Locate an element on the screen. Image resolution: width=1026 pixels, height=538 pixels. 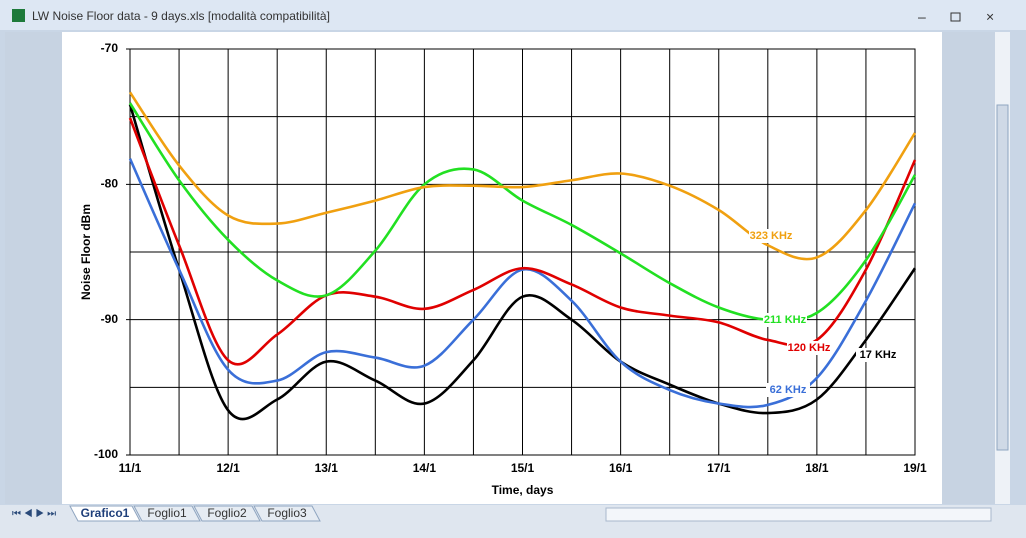
sheet-tab-label: Grafico1 is located at coordinates (105, 513).